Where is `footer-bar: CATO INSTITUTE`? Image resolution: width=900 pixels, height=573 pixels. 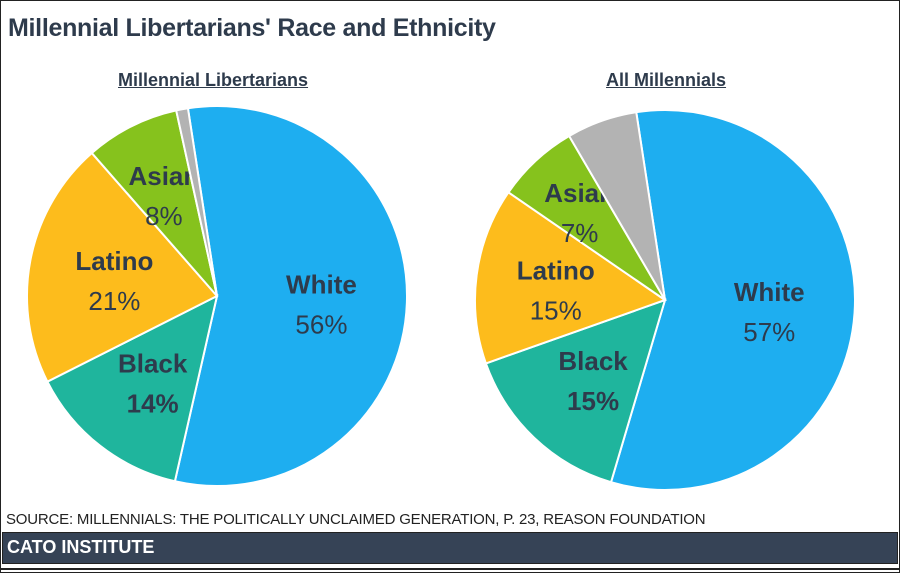
footer-bar: CATO INSTITUTE is located at coordinates (450, 548).